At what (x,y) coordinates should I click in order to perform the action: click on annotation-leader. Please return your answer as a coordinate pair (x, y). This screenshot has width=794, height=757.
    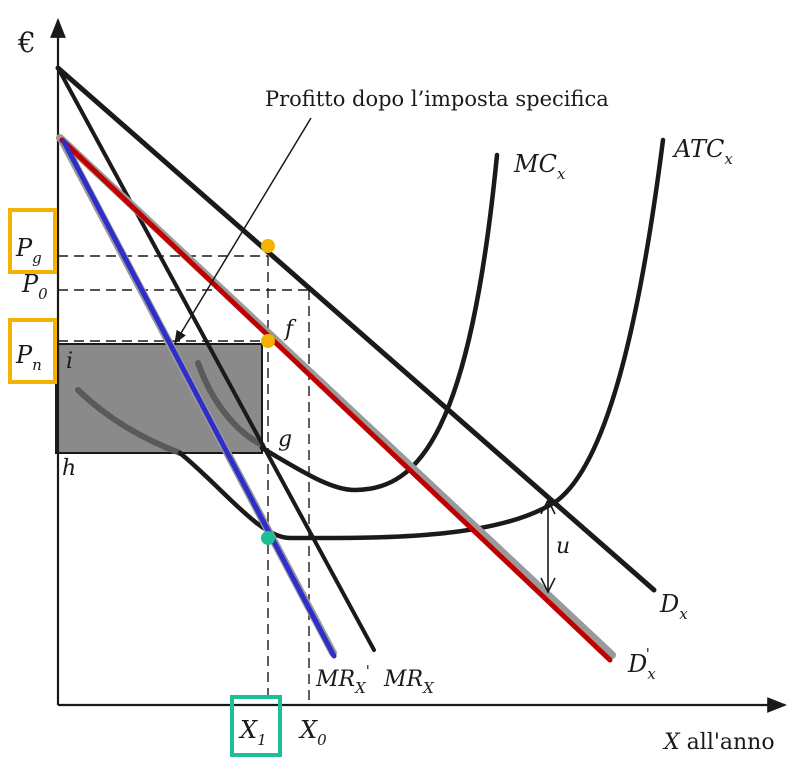
    Looking at the image, I should click on (243, 231).